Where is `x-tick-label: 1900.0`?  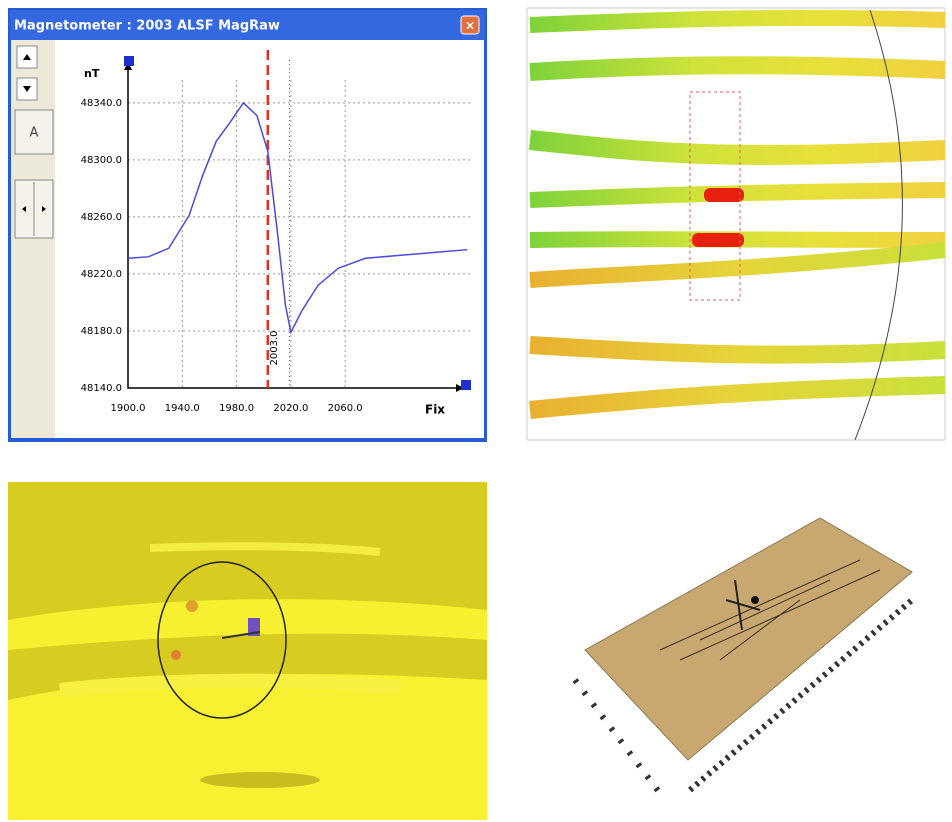
x-tick-label: 1900.0 is located at coordinates (128, 408).